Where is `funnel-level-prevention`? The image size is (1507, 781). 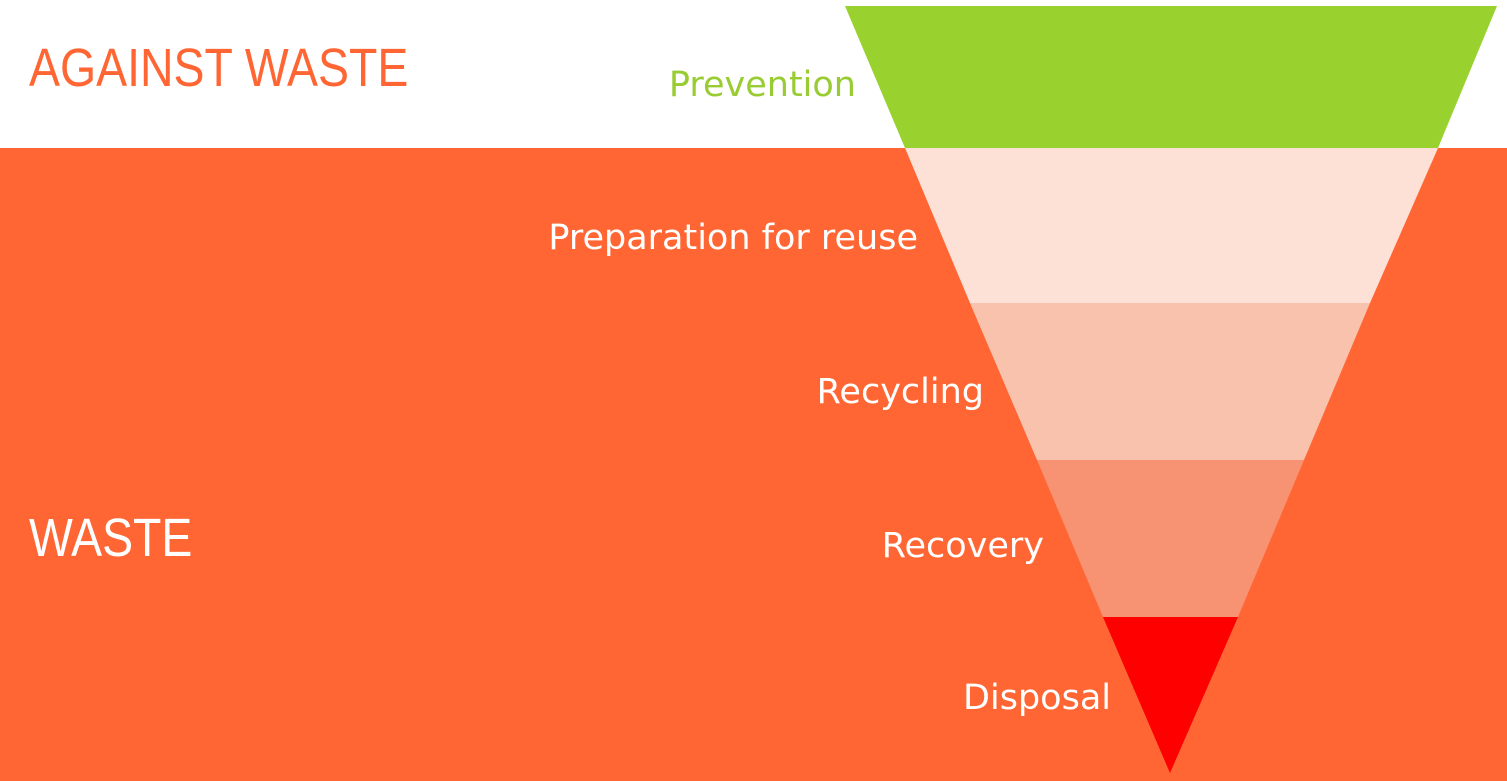 funnel-level-prevention is located at coordinates (1171, 77).